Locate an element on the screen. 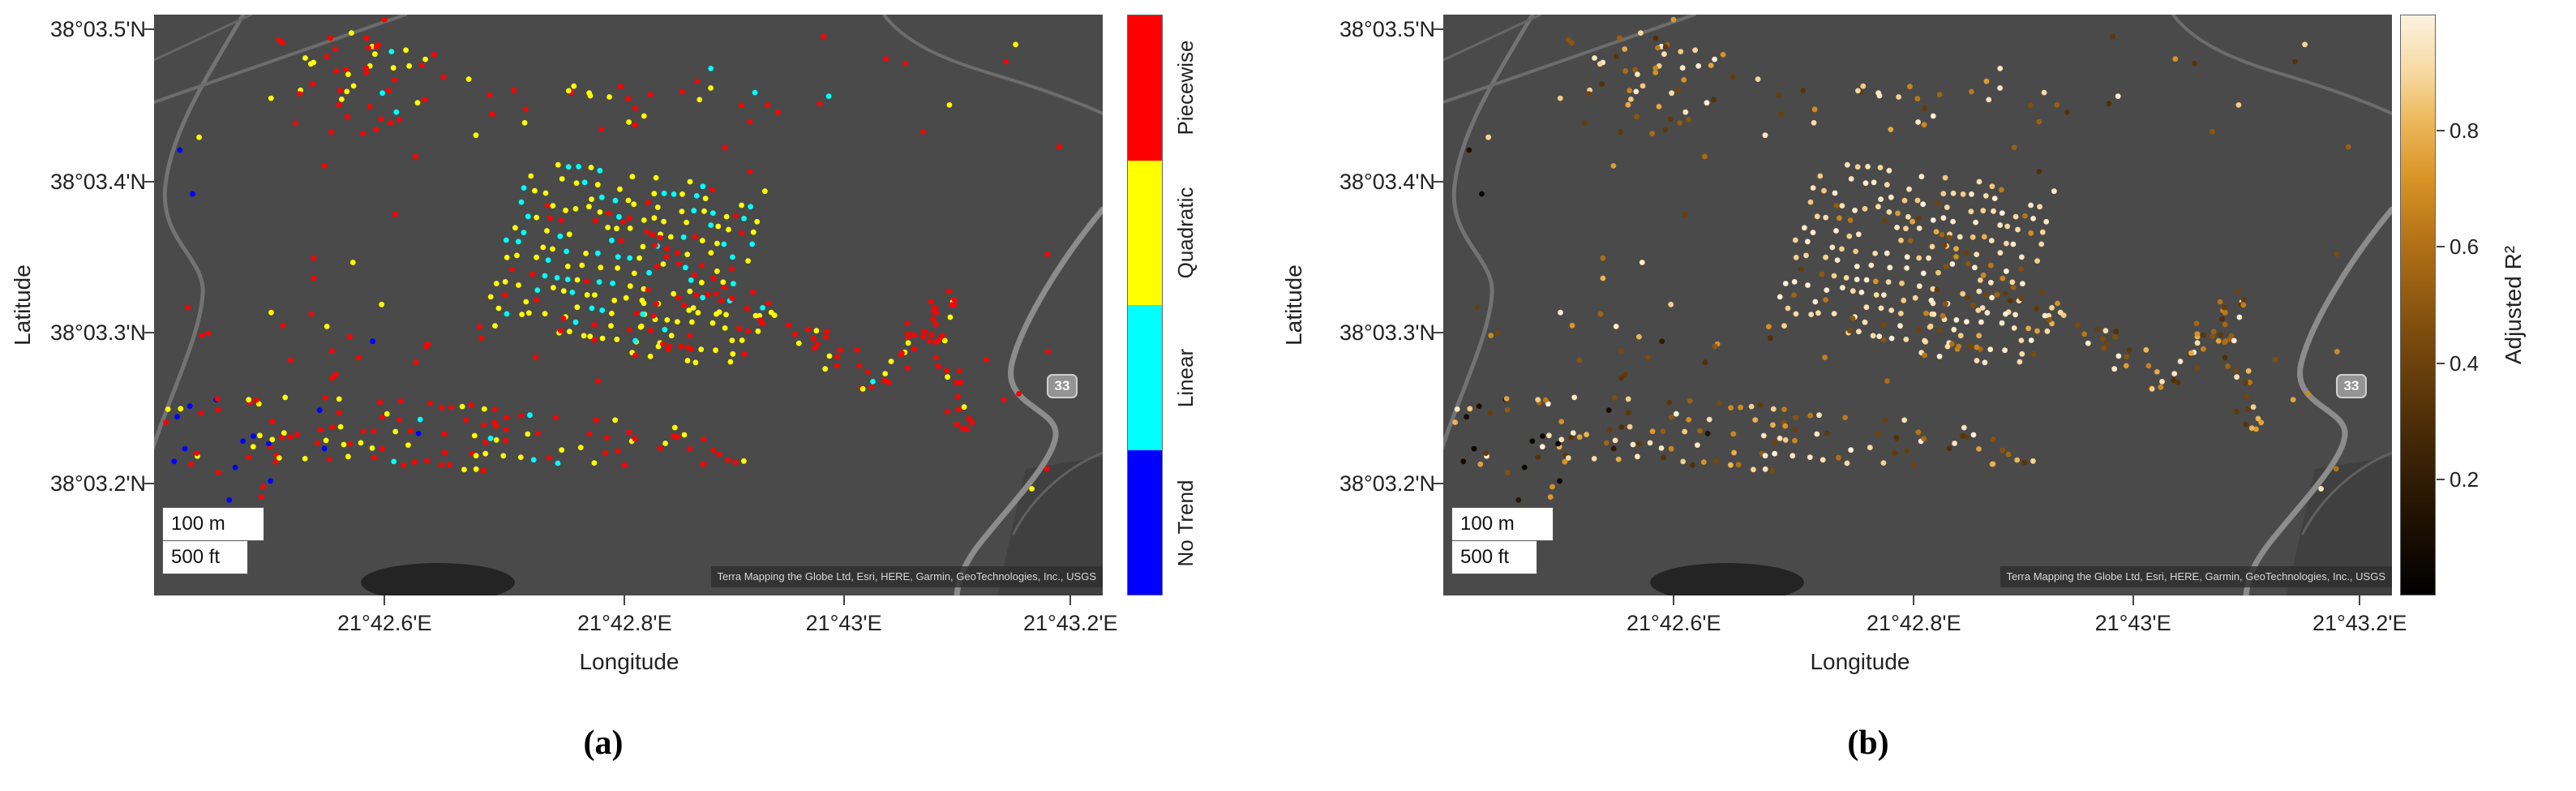 The height and width of the screenshot is (791, 2576). lon-tick-label: 21°43'E is located at coordinates (843, 623).